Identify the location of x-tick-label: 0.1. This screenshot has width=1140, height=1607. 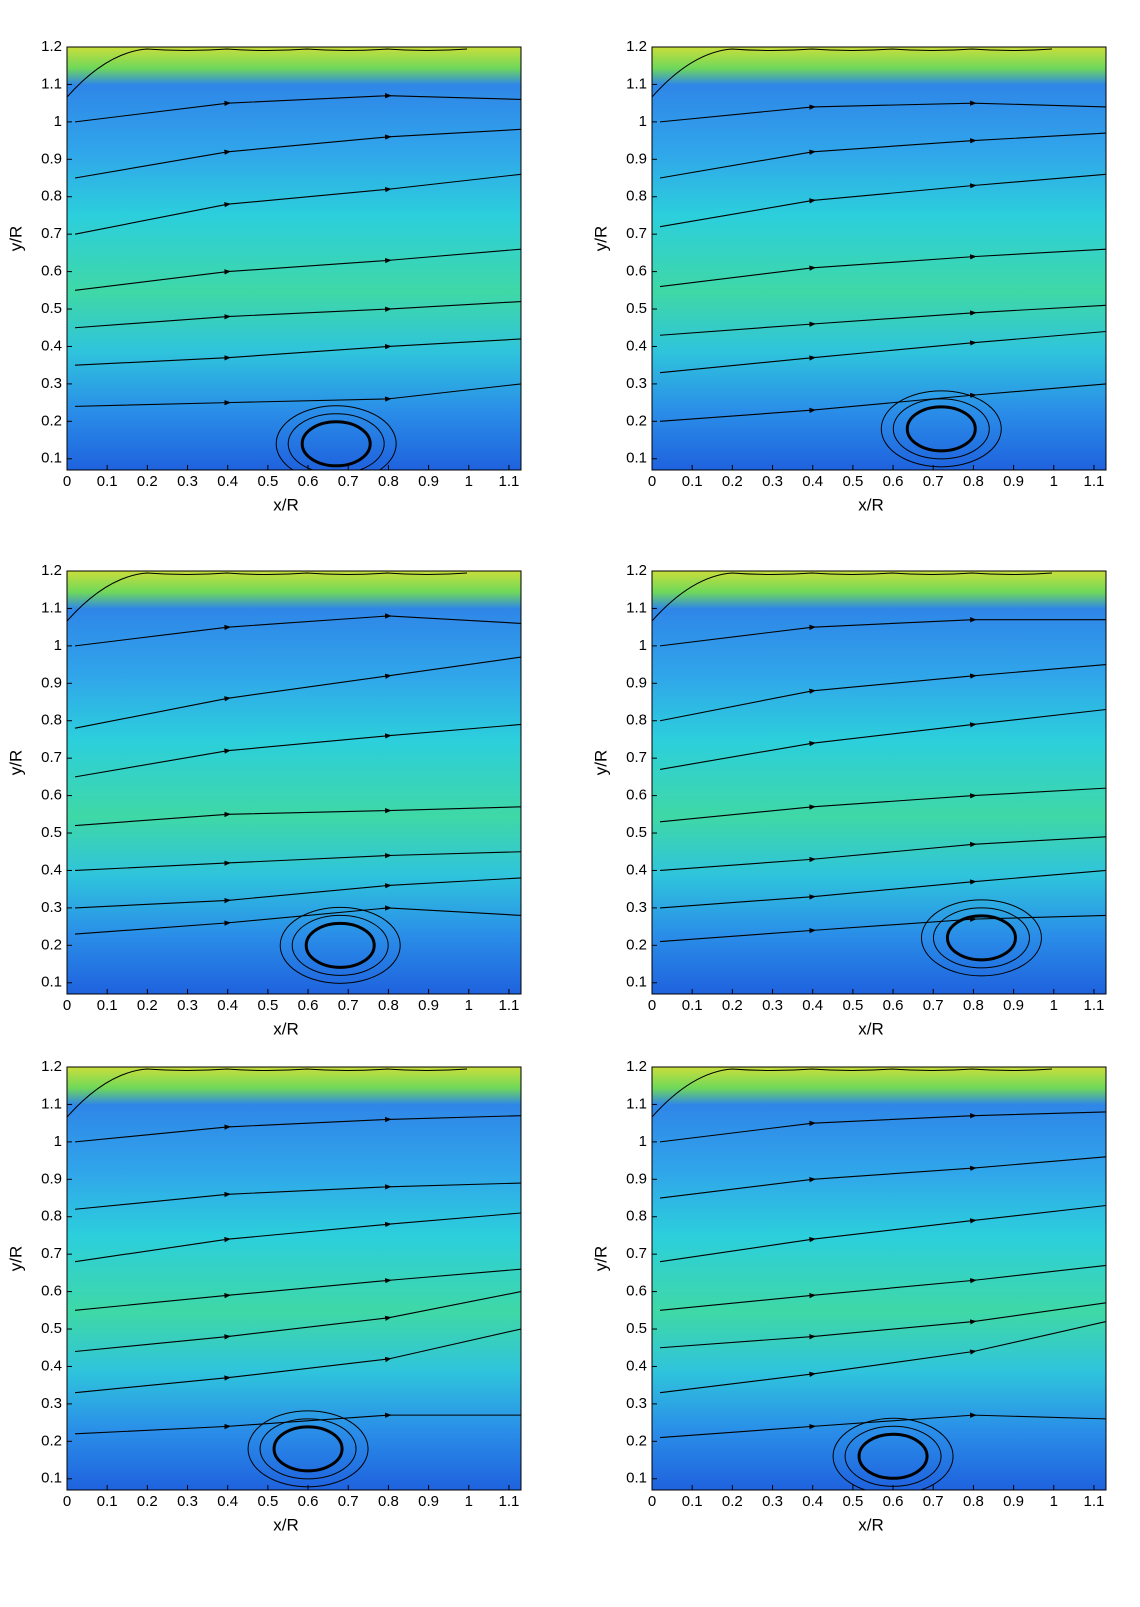
(692, 1501).